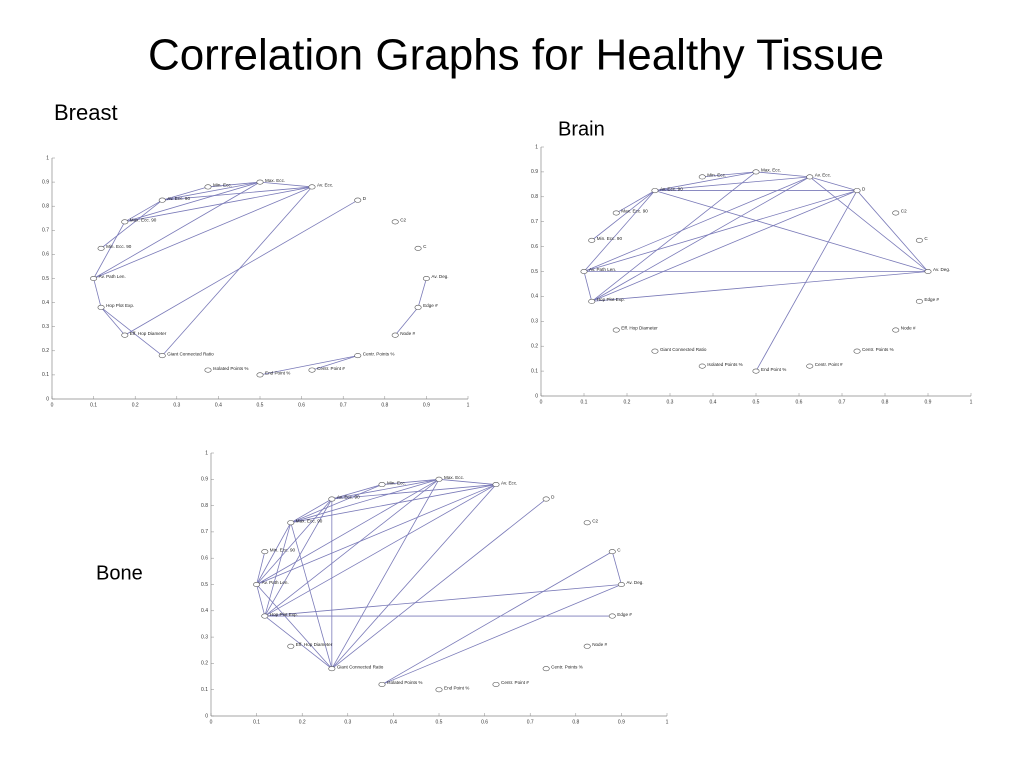  I want to click on x-tick-label: 0.7, so click(842, 402).